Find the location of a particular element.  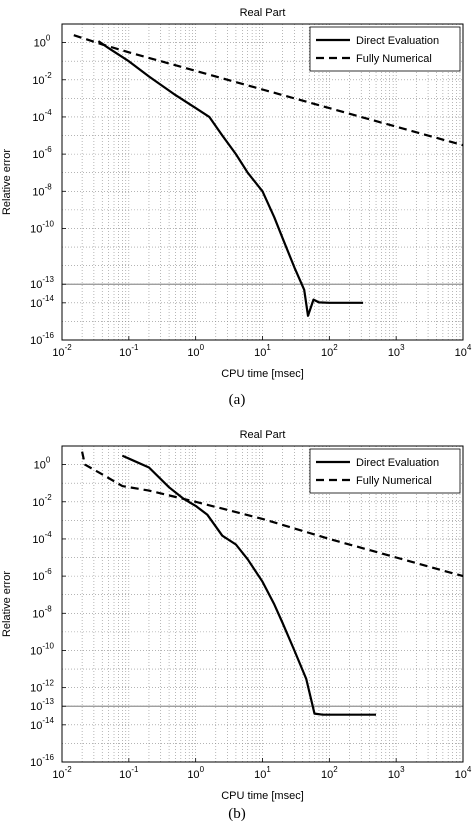

caption-b: (b) is located at coordinates (237, 814).